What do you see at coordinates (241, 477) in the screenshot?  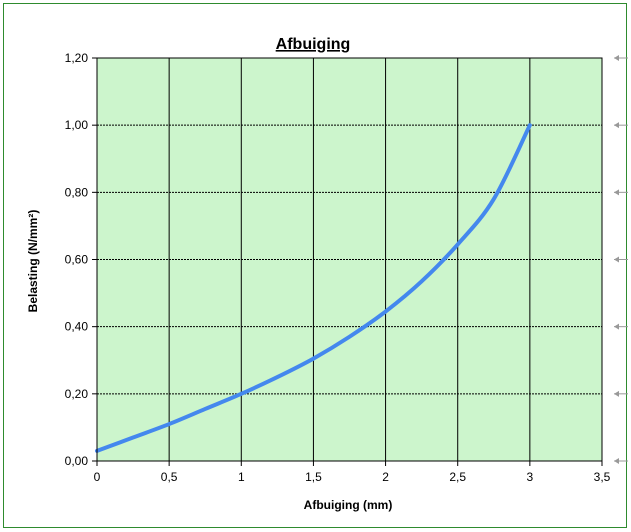 I see `x-tick-label: 1` at bounding box center [241, 477].